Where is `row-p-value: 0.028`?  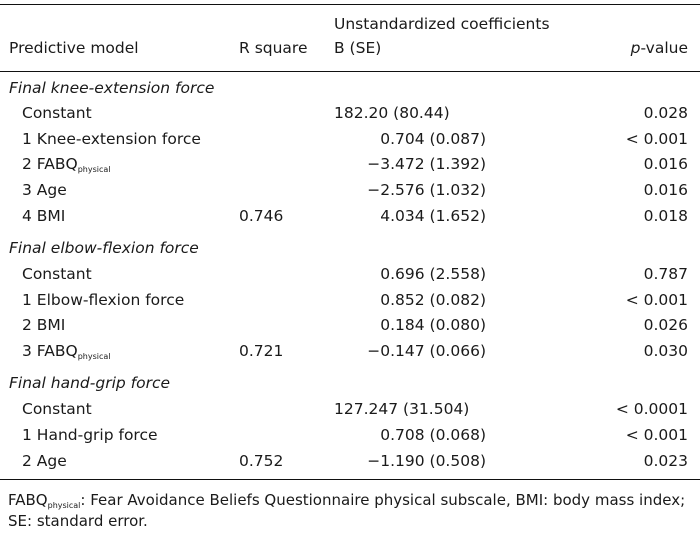
row-p-value: 0.028 is located at coordinates (665, 113).